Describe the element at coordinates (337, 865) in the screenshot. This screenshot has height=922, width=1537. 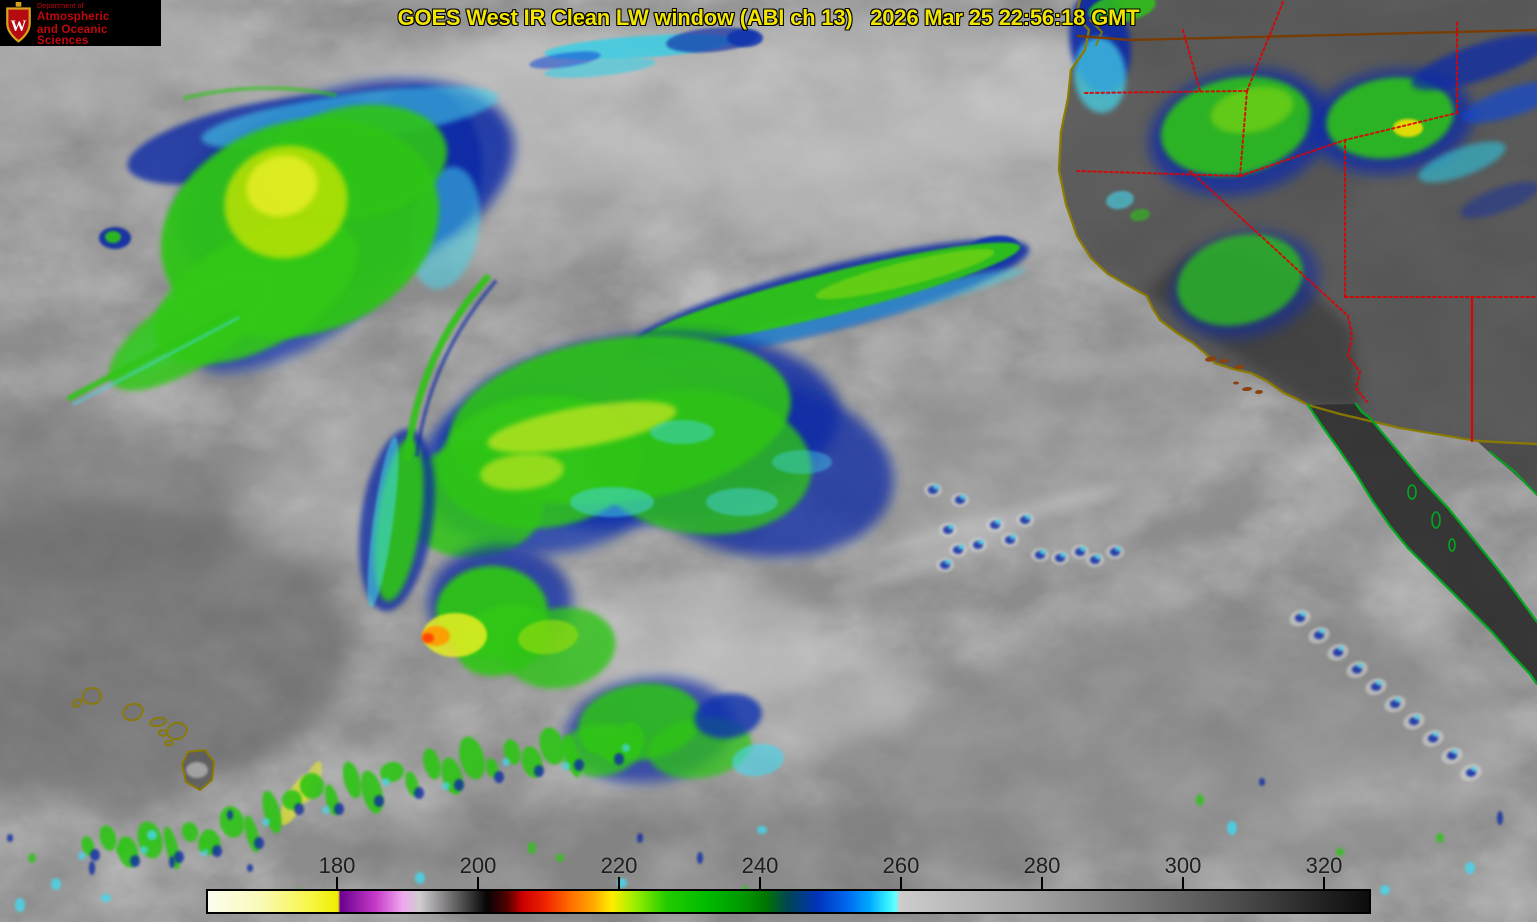
I see `colorbar-tick-label: 180` at that location.